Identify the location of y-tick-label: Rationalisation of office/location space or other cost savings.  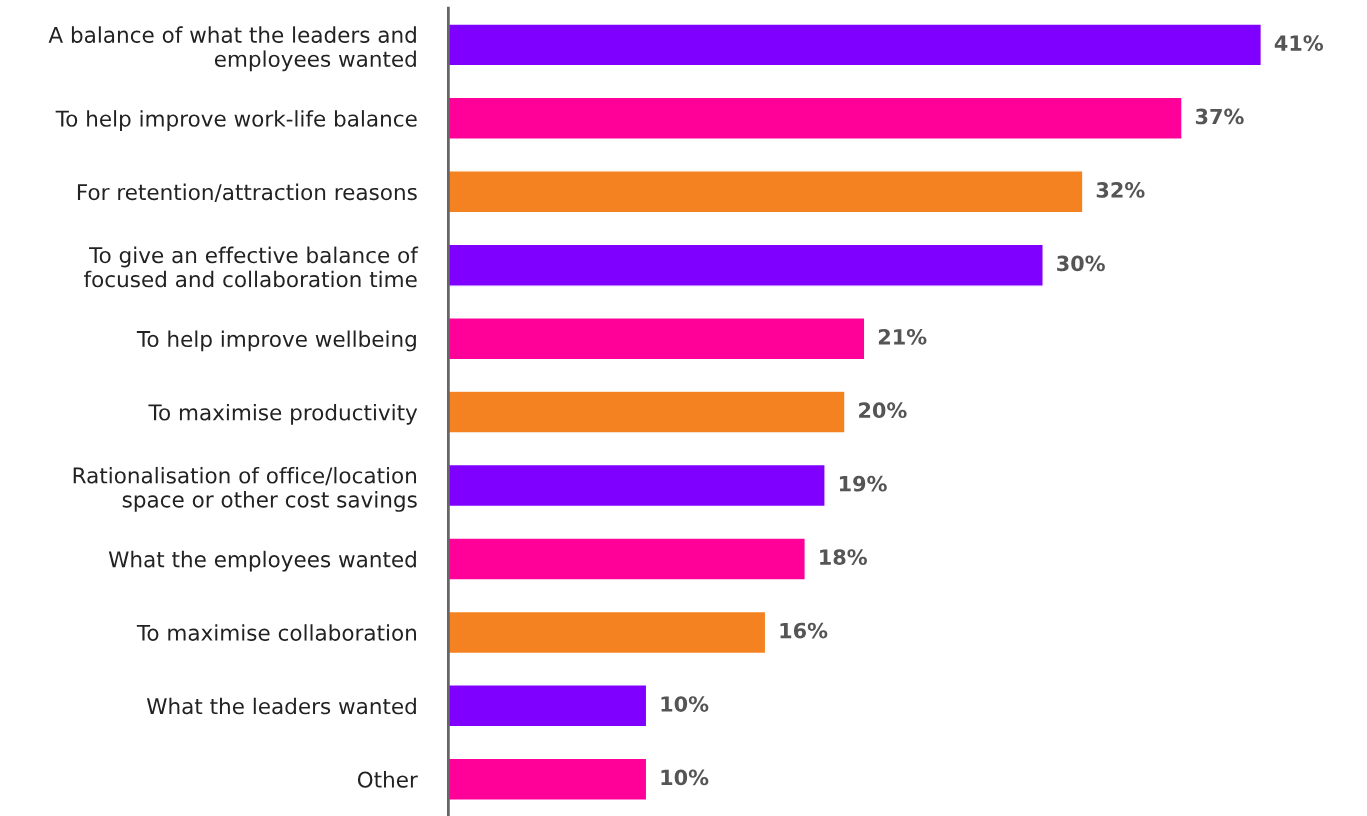
(245, 489).